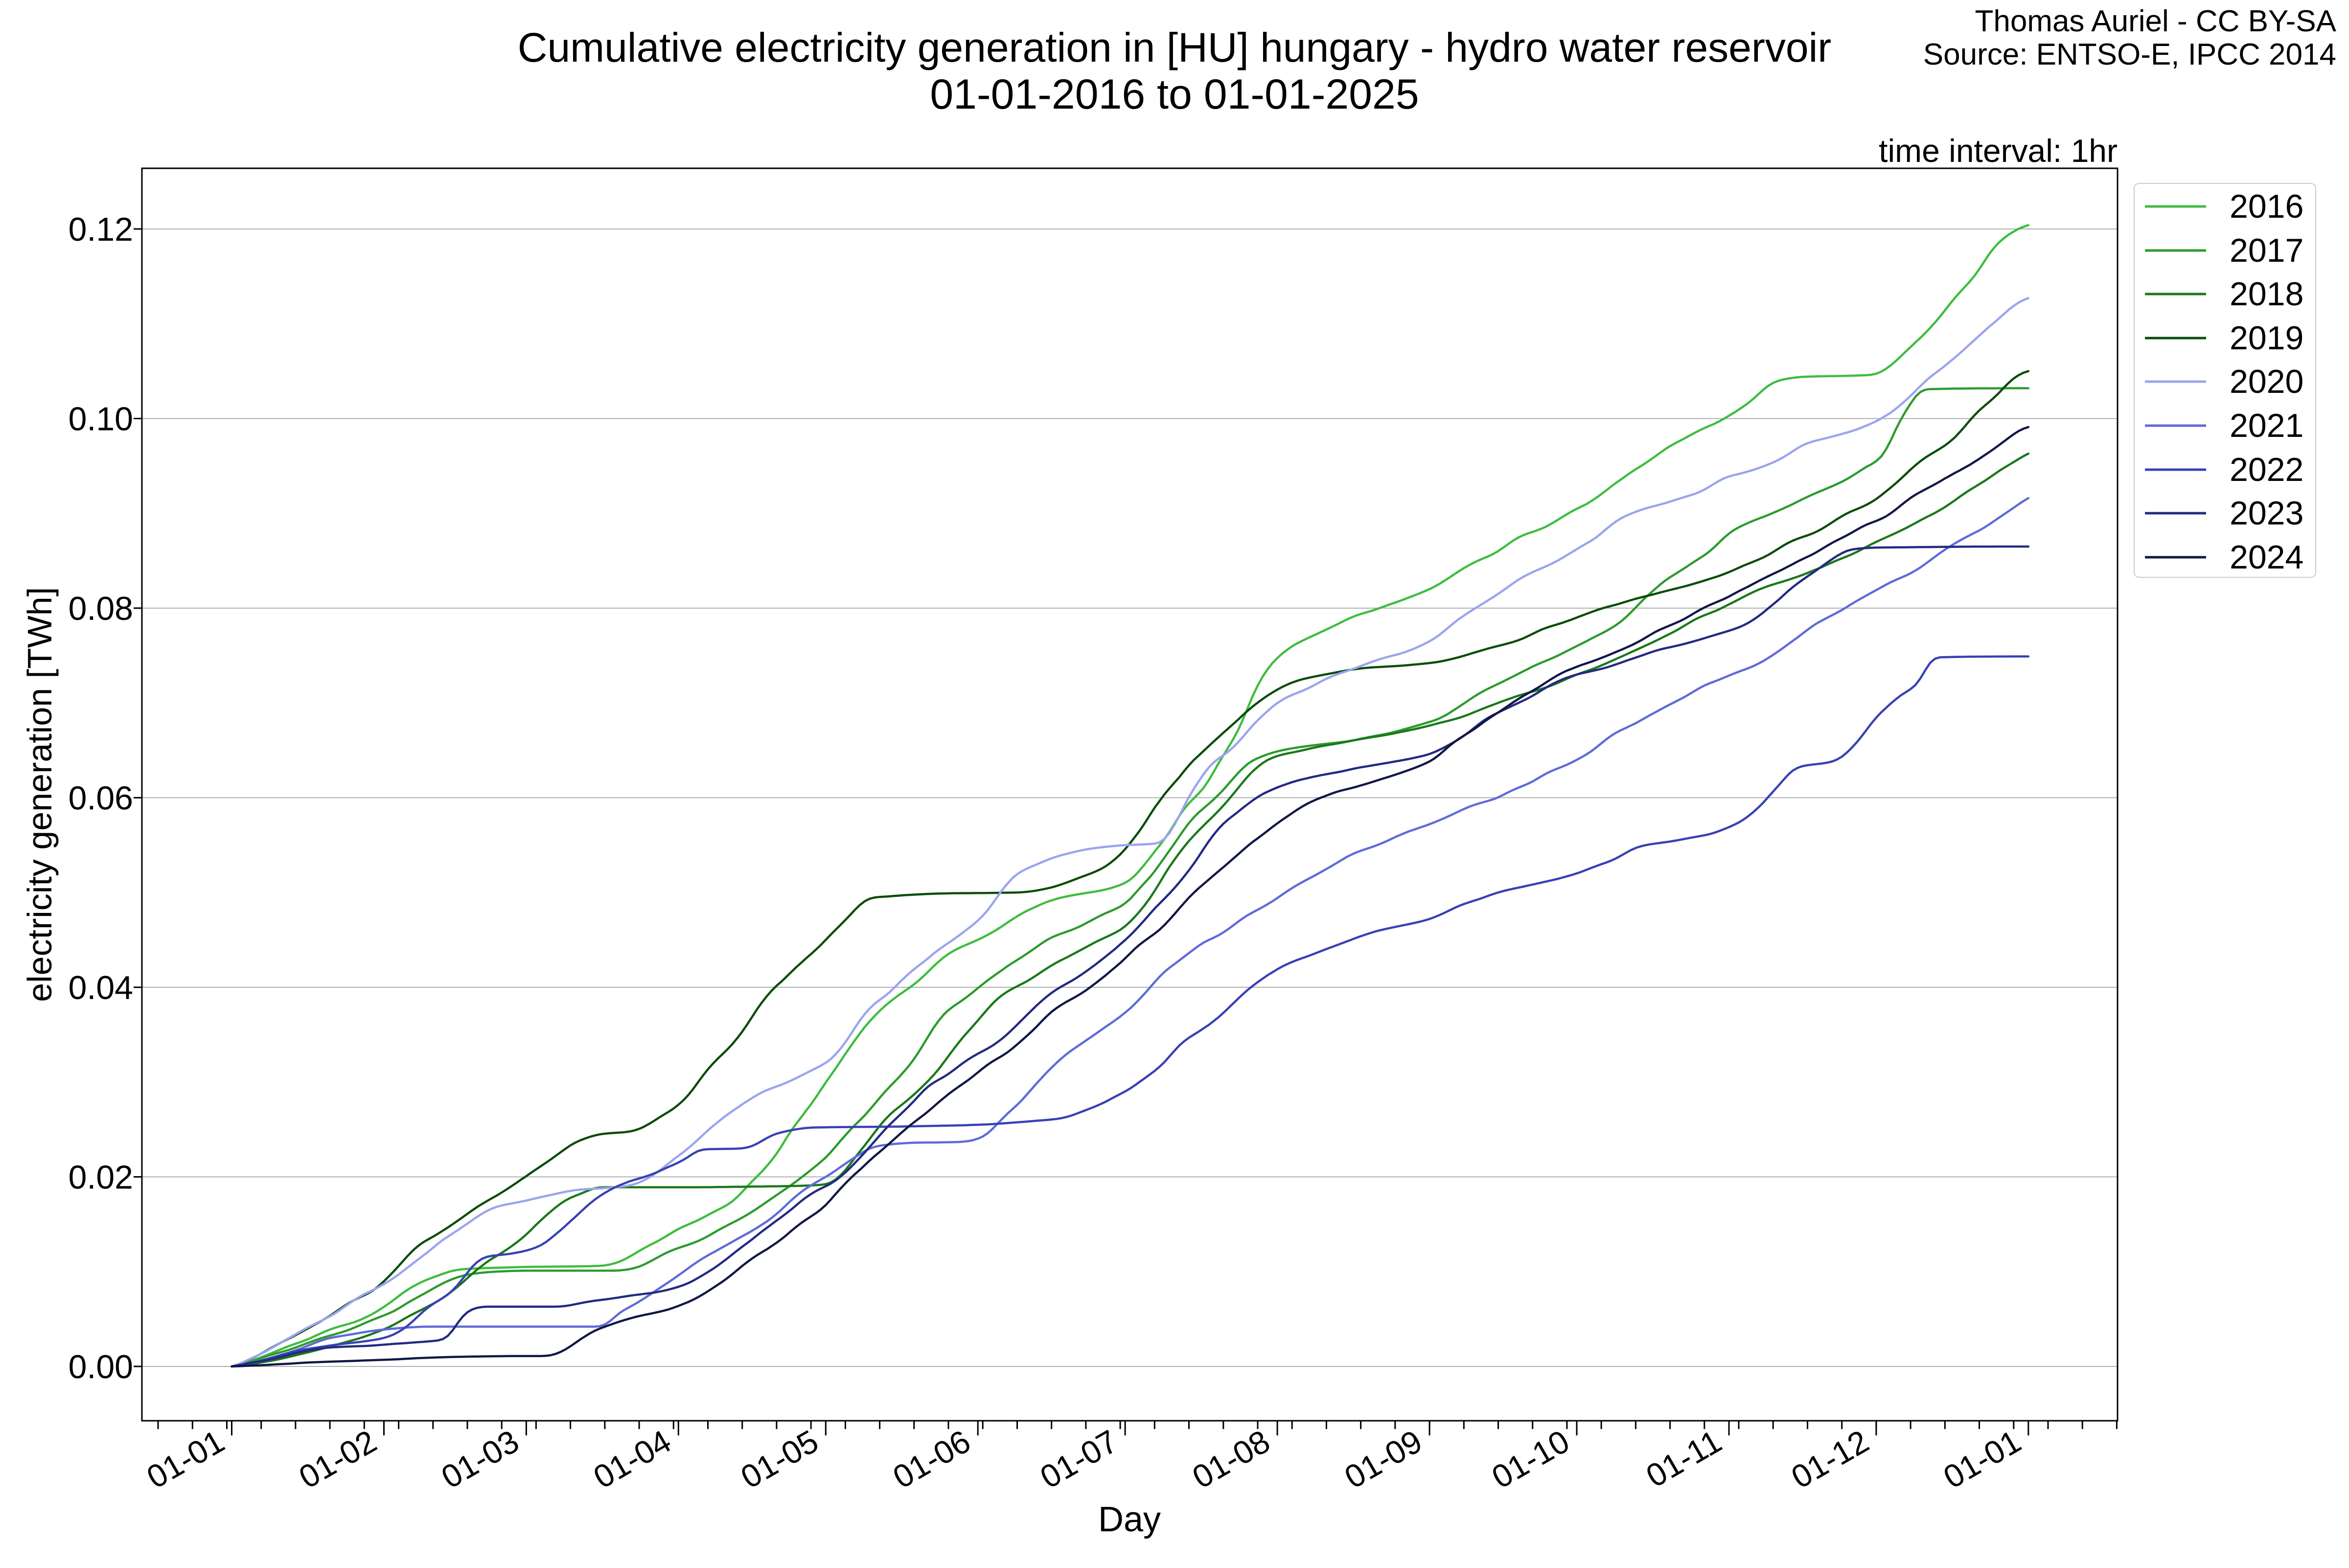  Describe the element at coordinates (2266, 251) in the screenshot. I see `svg-text: 2017` at that location.